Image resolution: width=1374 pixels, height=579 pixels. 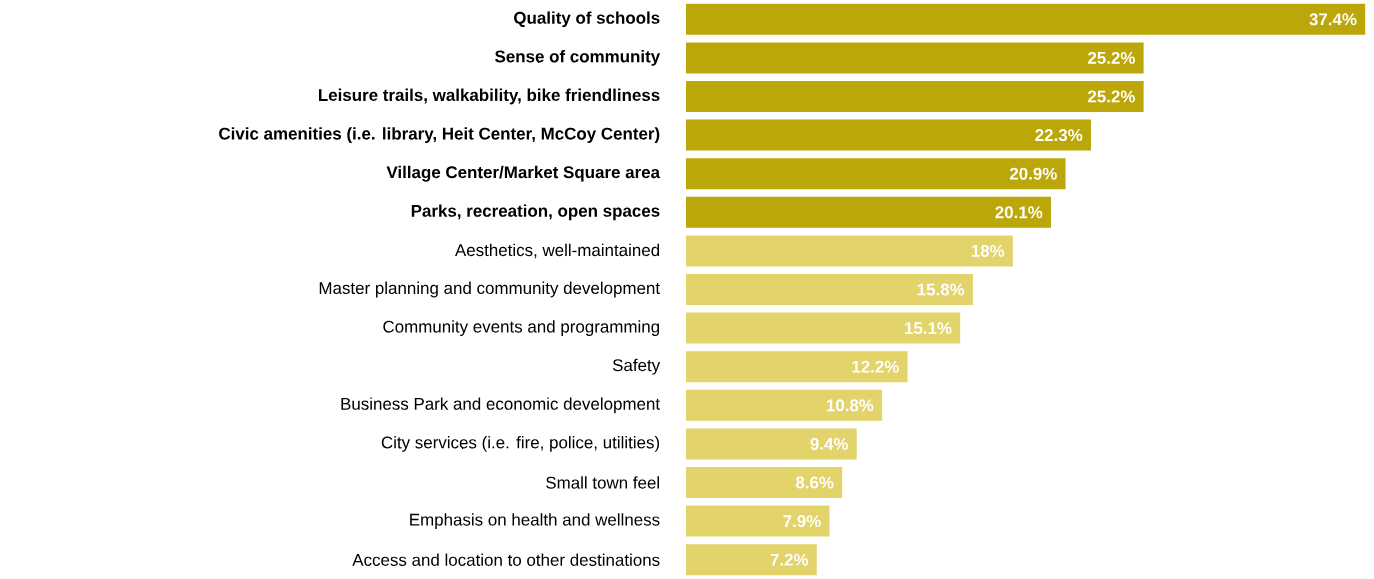 What do you see at coordinates (500, 405) in the screenshot?
I see `y-tick-label: Business Park and economic development` at bounding box center [500, 405].